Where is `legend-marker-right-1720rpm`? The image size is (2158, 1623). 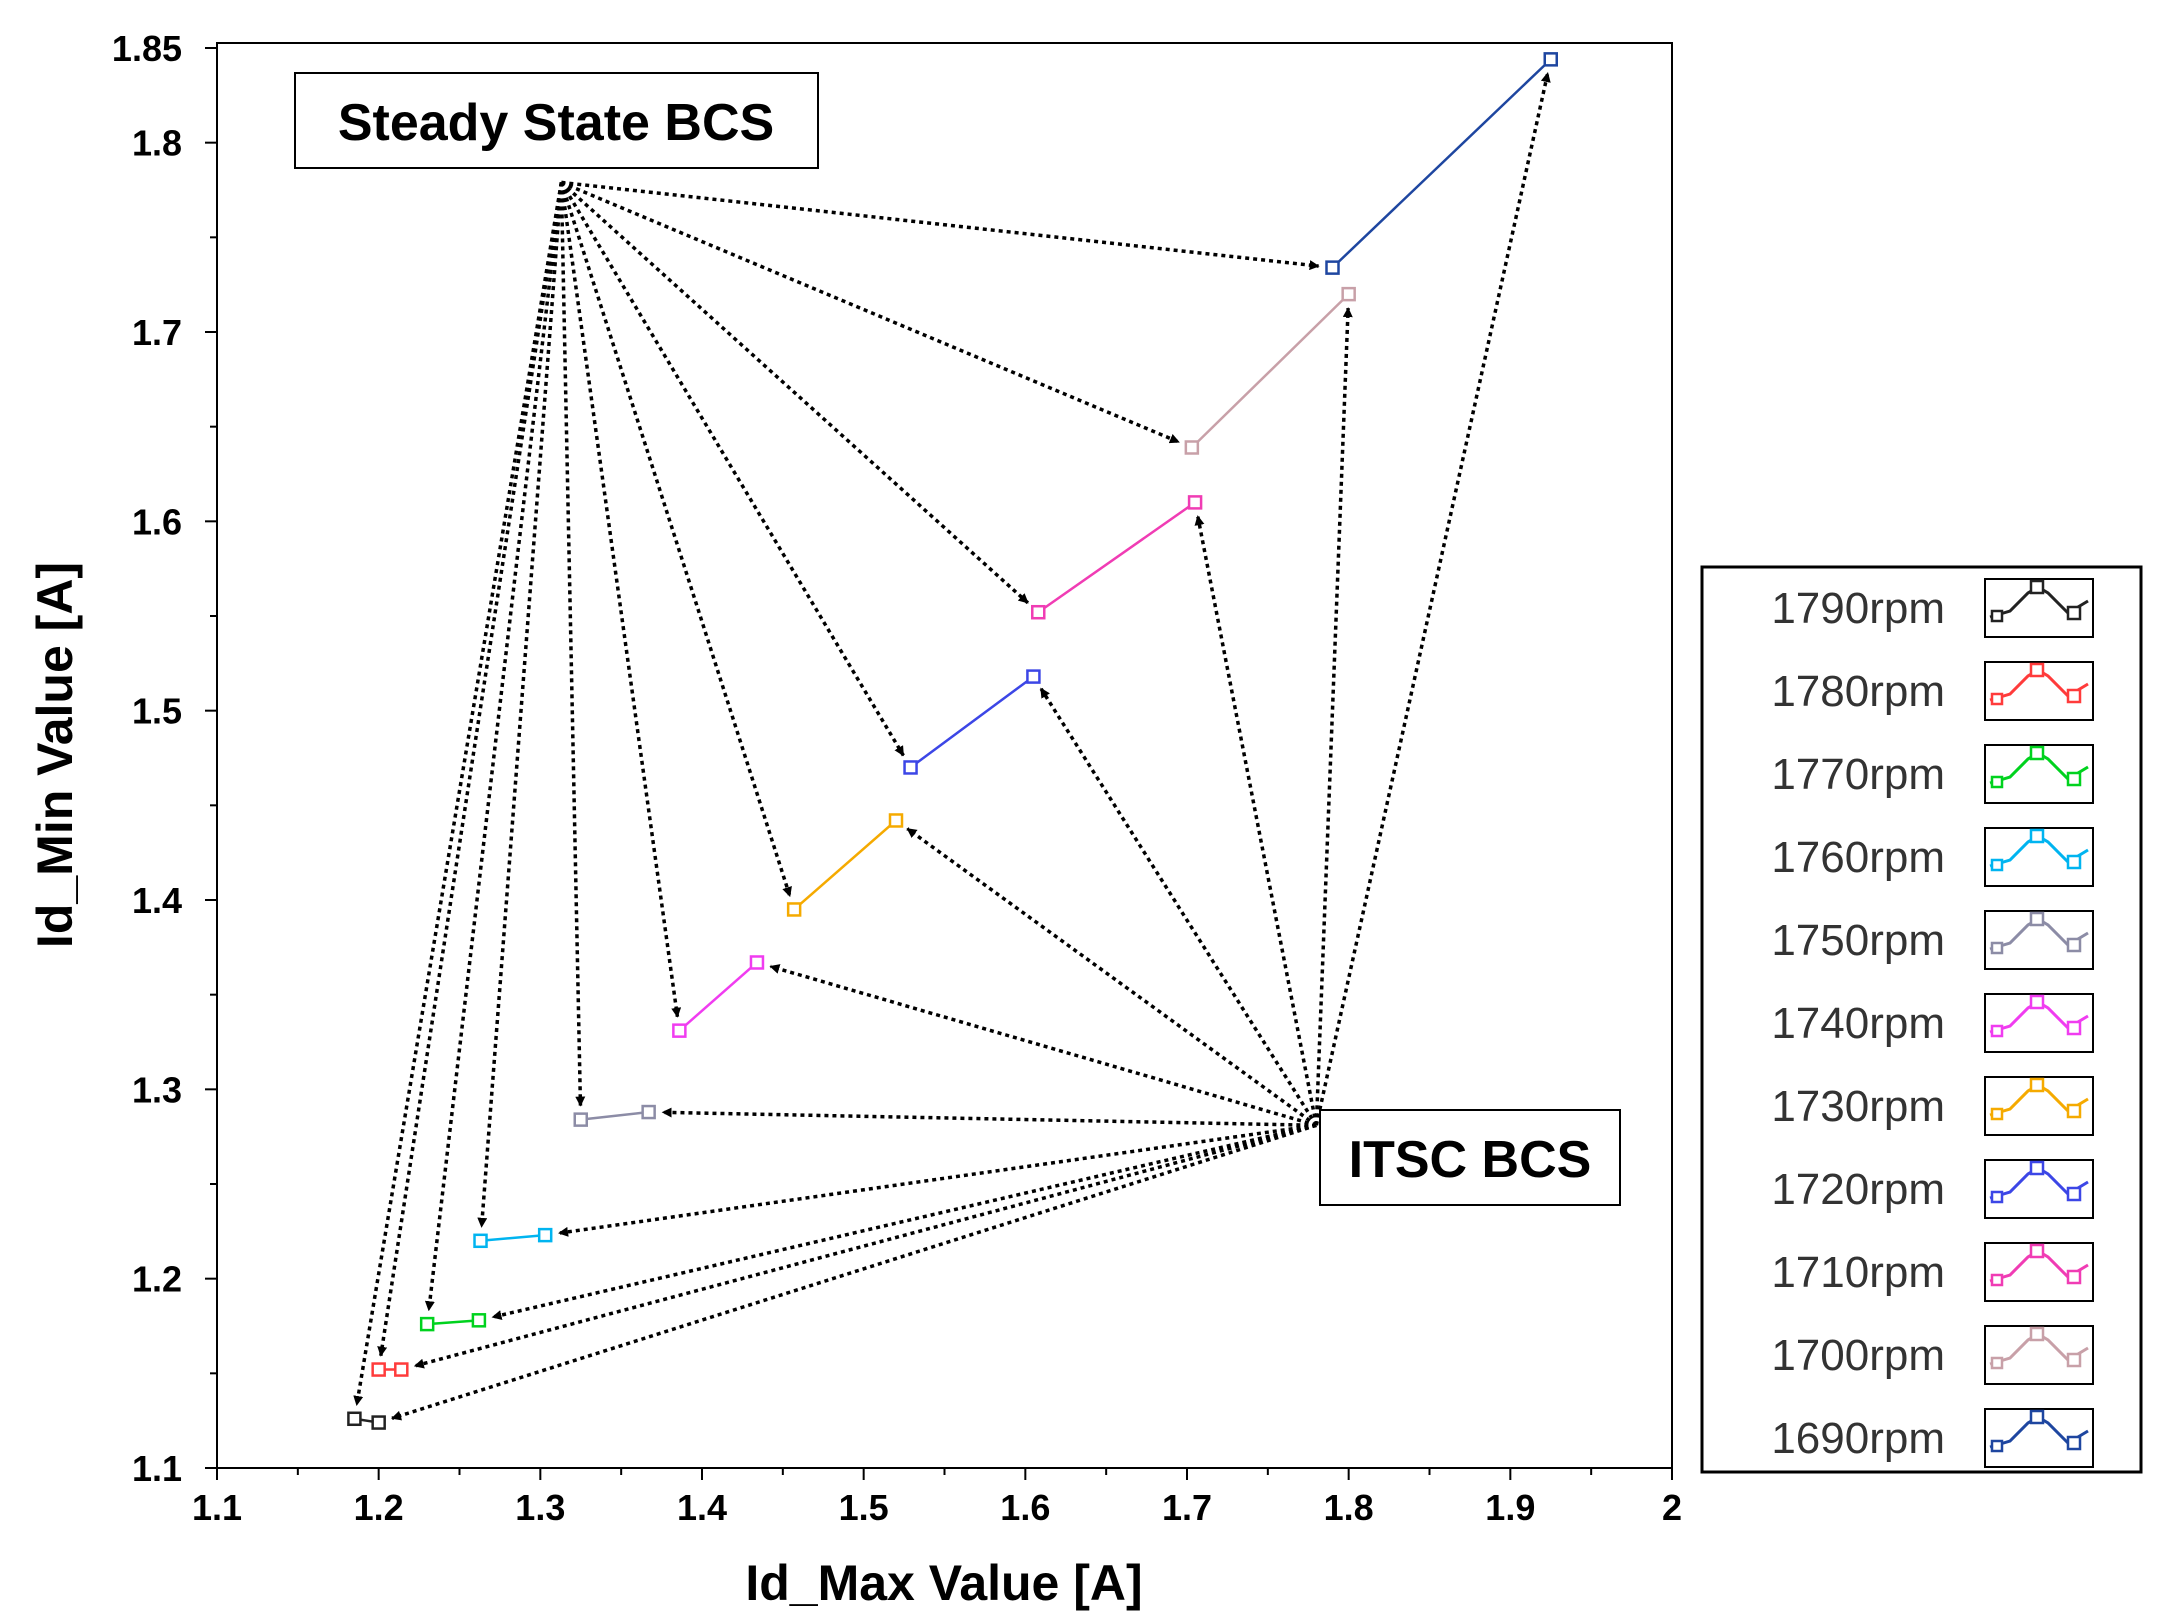
legend-marker-right-1720rpm is located at coordinates (2074, 1194).